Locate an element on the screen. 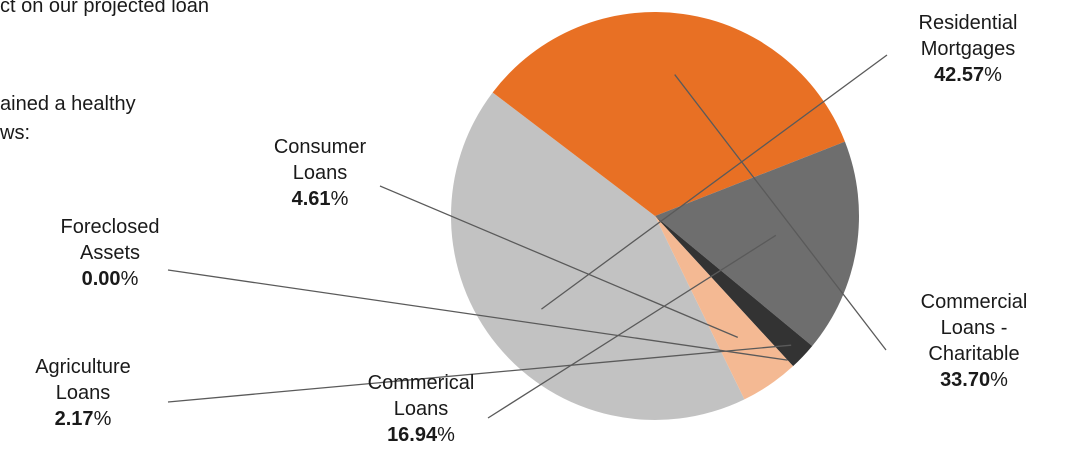 This screenshot has height=460, width=1065. slice-label-line: Foreclosed is located at coordinates (110, 227).